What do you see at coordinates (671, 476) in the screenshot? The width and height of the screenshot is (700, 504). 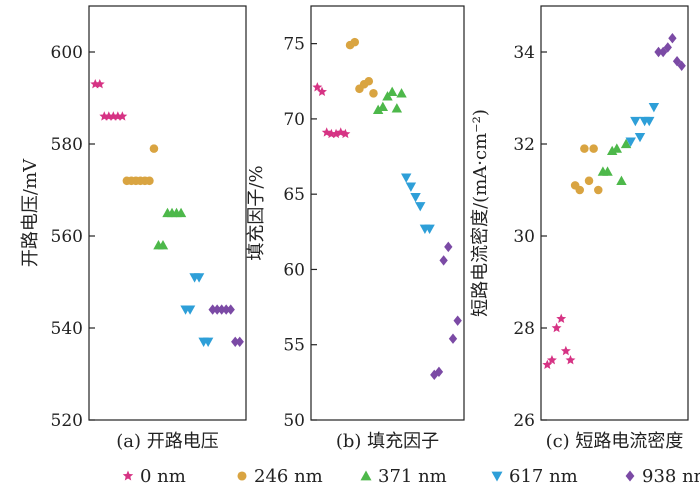 I see `legend-label: 938 nm` at bounding box center [671, 476].